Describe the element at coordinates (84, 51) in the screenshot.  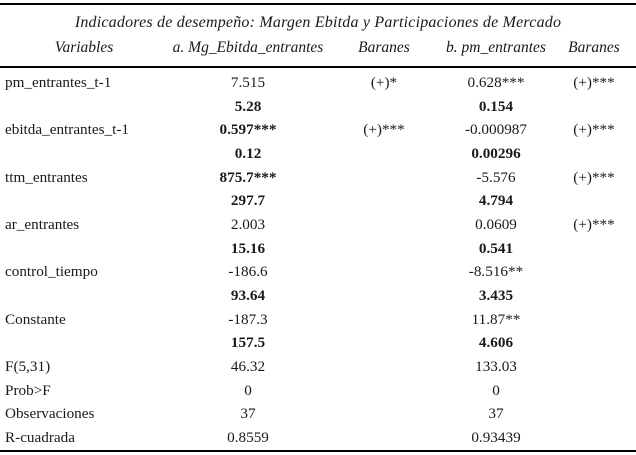
I see `col-header-variables: Variables` at that location.